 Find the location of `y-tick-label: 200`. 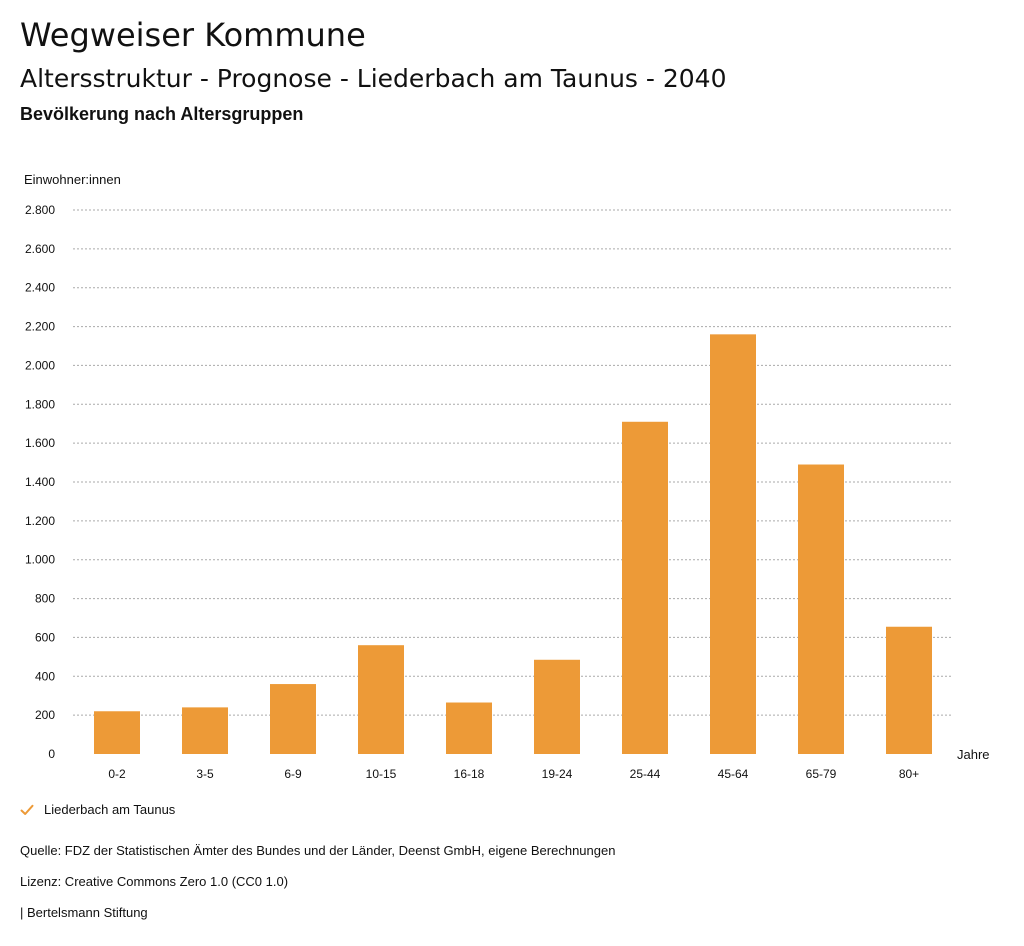

y-tick-label: 200 is located at coordinates (45, 715).